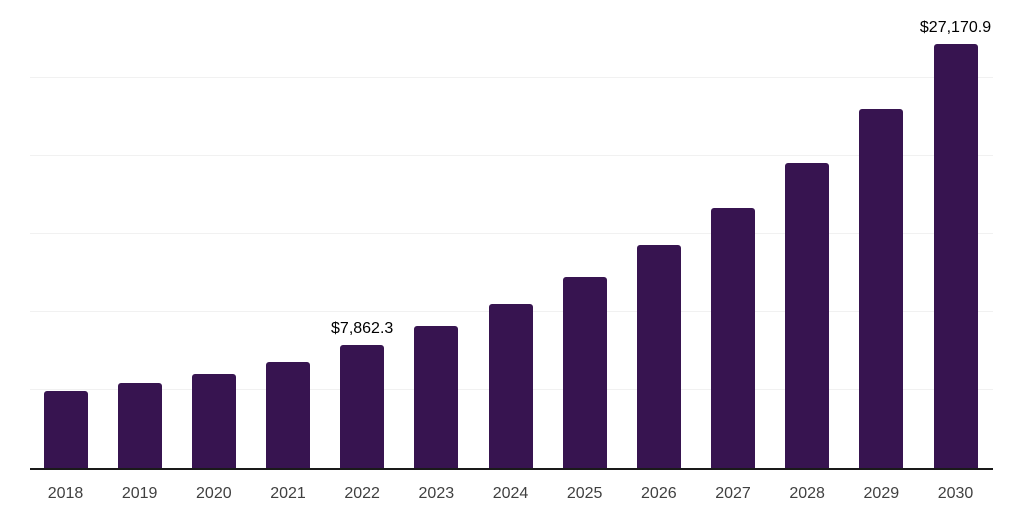 The width and height of the screenshot is (1024, 512). I want to click on bar-2021, so click(288, 414).